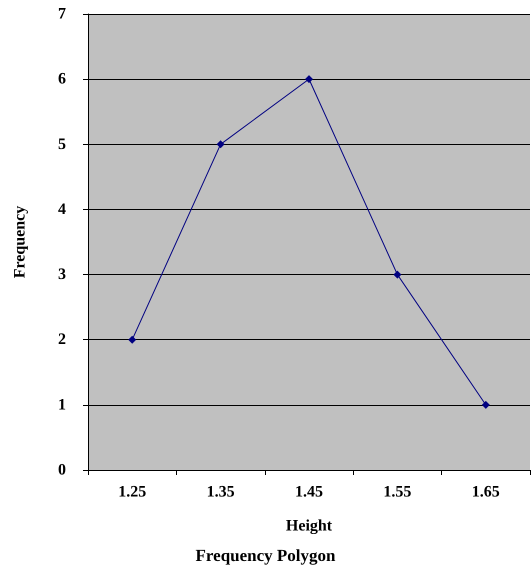  What do you see at coordinates (486, 492) in the screenshot?
I see `x-tick-label: 1.65` at bounding box center [486, 492].